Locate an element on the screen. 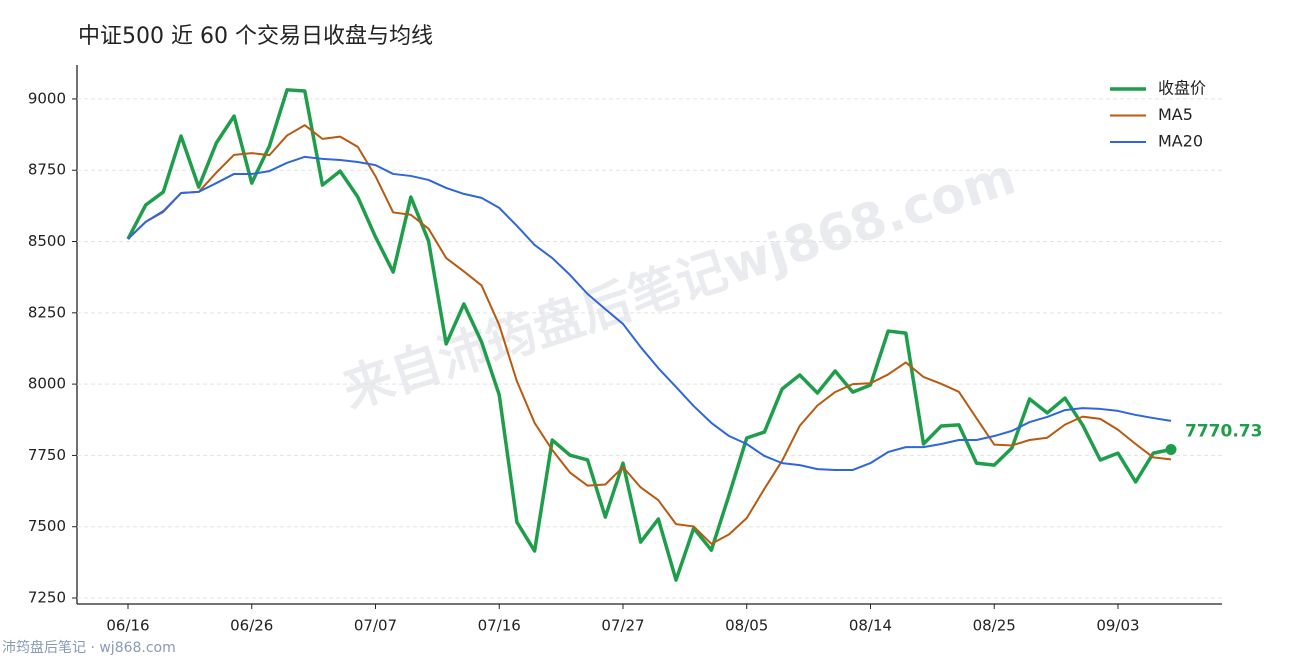 The height and width of the screenshot is (660, 1290). y-tick-label: 9000 is located at coordinates (47, 98).